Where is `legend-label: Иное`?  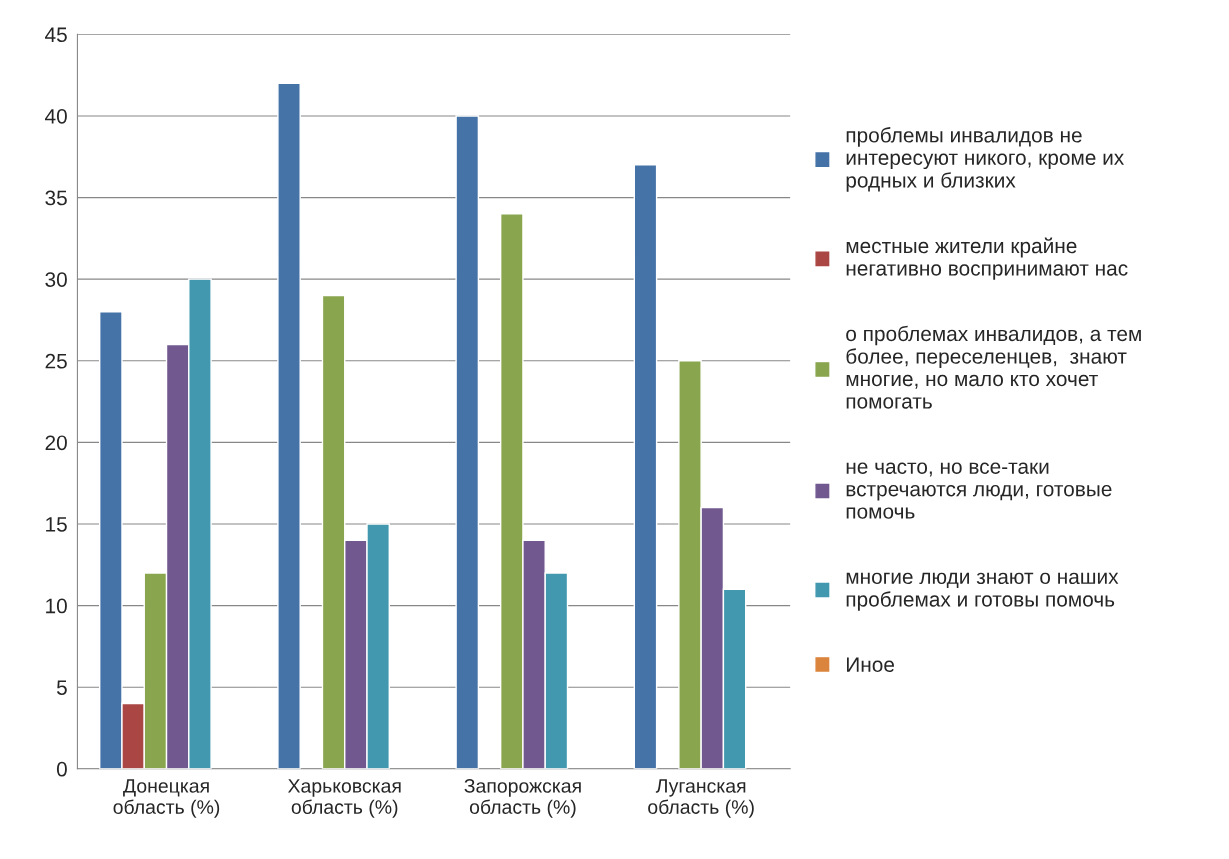
legend-label: Иное is located at coordinates (871, 664).